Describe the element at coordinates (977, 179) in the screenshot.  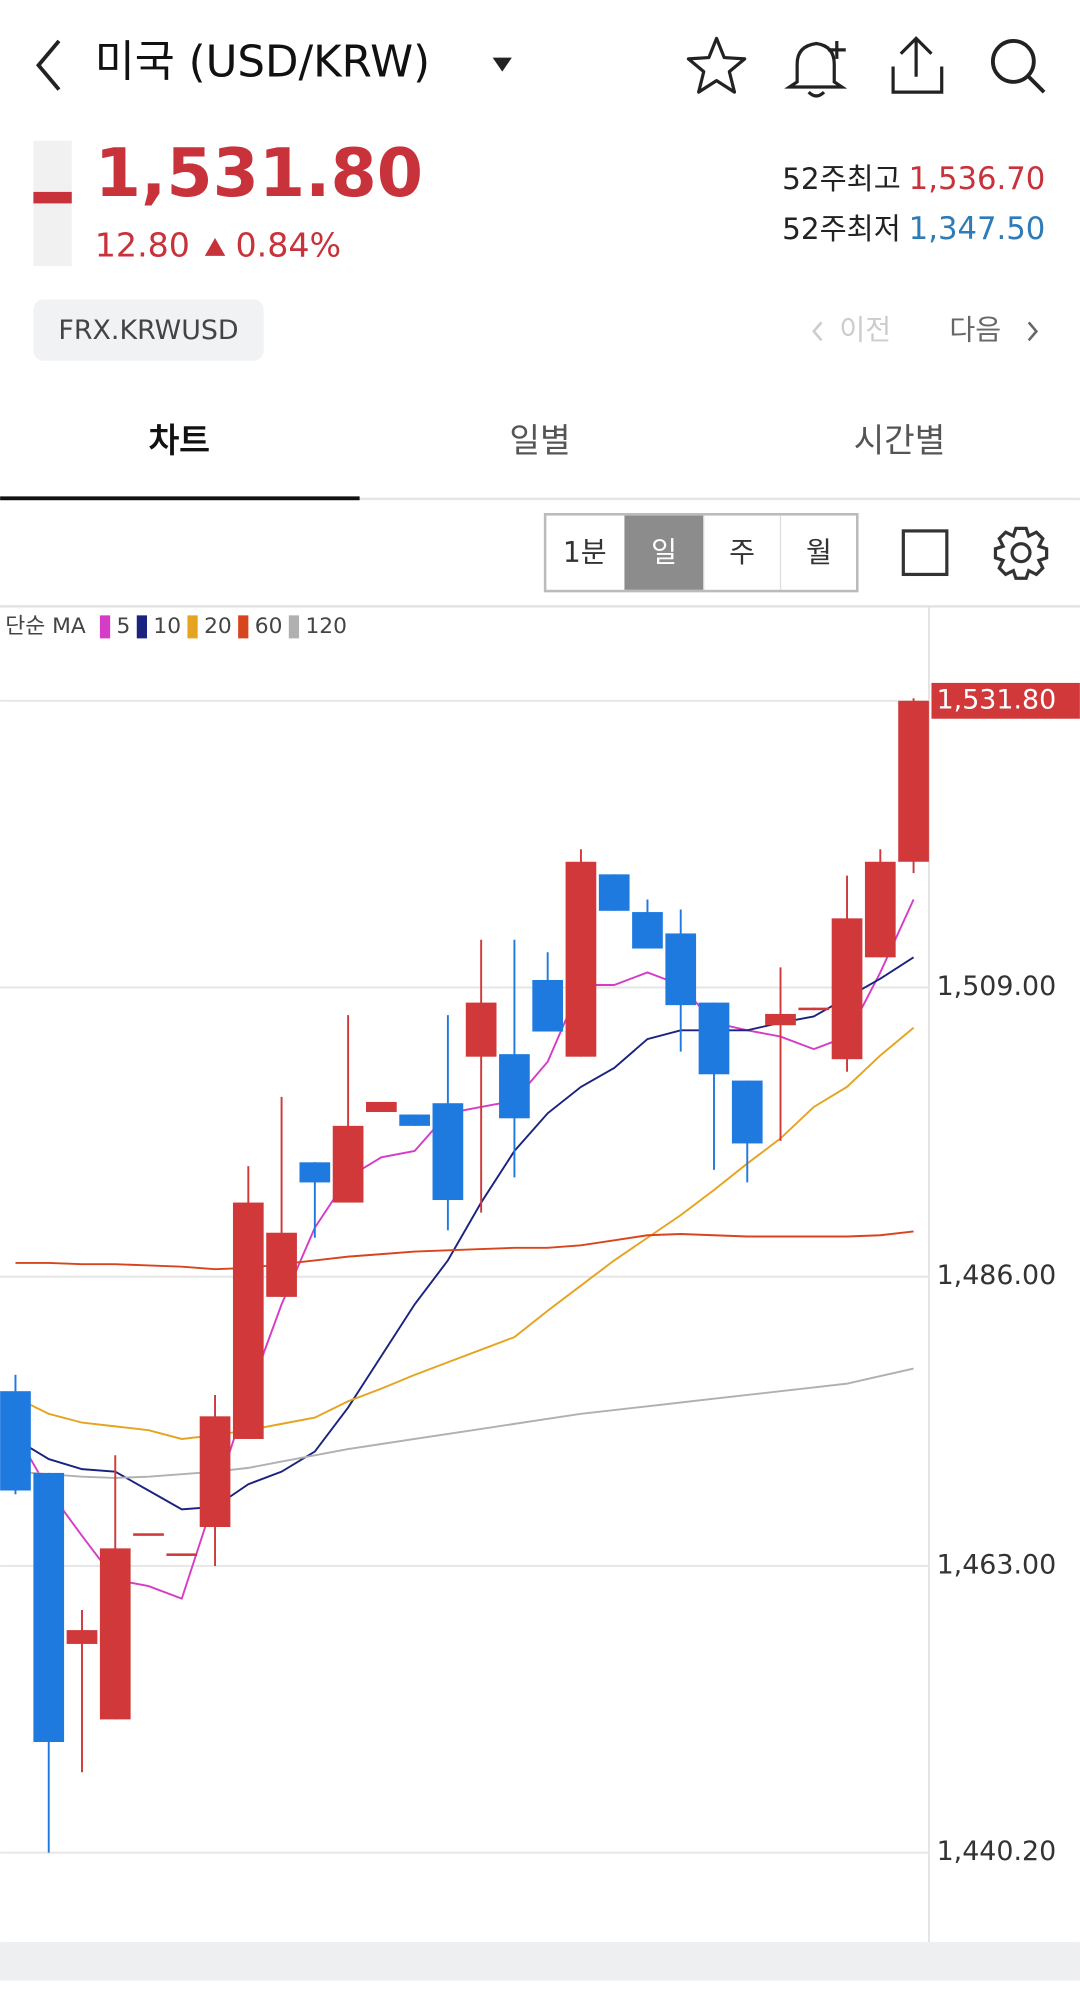
I see `high-52w: 1,536.70` at that location.